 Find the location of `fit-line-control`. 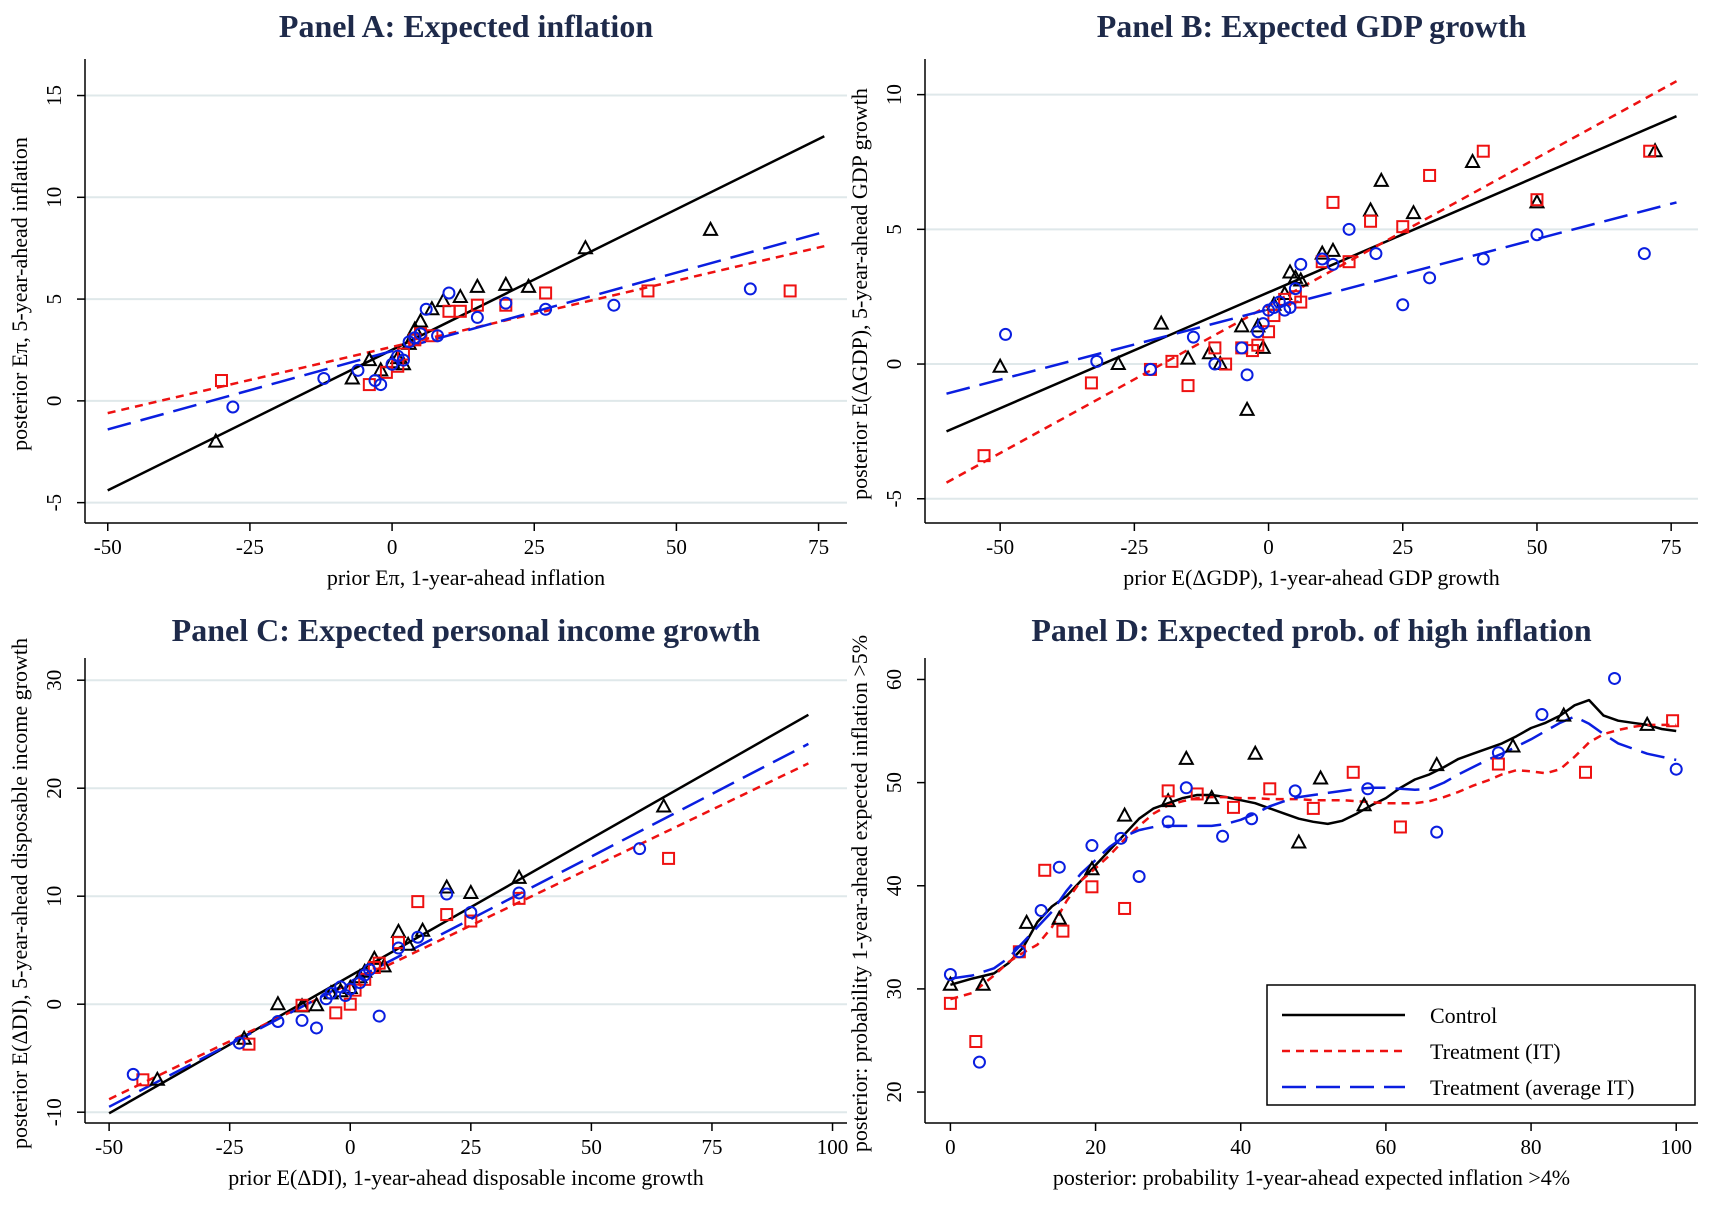

fit-line-control is located at coordinates (1311, 274).